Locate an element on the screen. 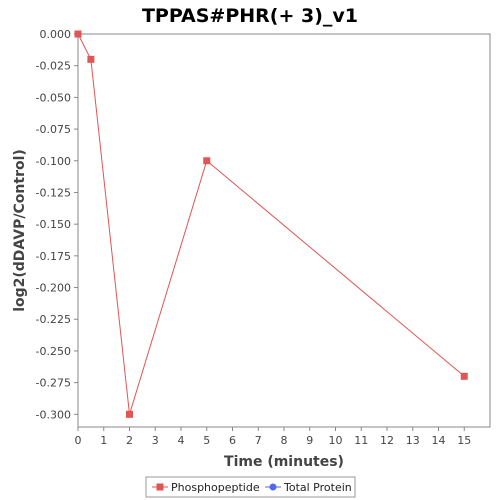 The height and width of the screenshot is (500, 500). legend-box is located at coordinates (250, 487).